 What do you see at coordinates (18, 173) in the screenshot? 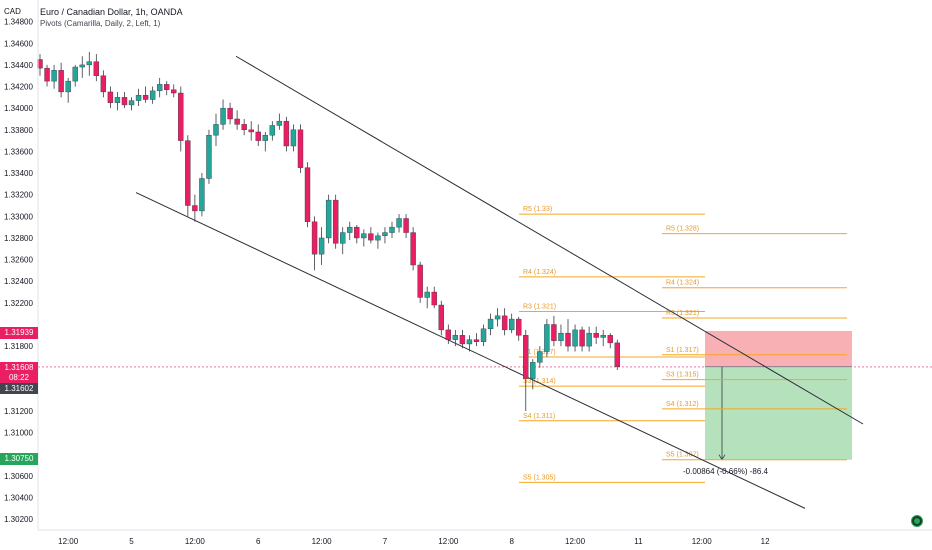
I see `y-tick-label: 1.33400` at bounding box center [18, 173].